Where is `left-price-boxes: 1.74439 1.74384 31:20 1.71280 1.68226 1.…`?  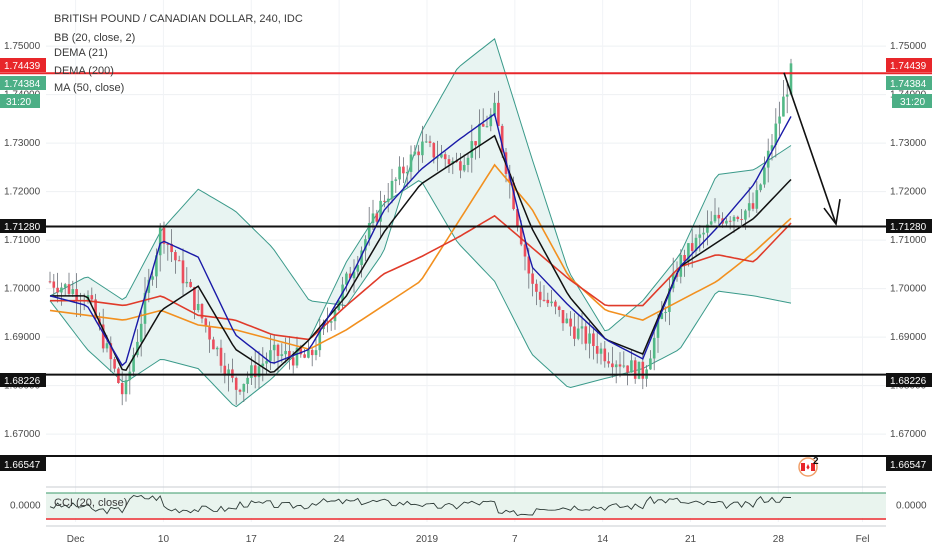 left-price-boxes: 1.74439 1.74384 31:20 1.71280 1.68226 1.… is located at coordinates (23, 264).